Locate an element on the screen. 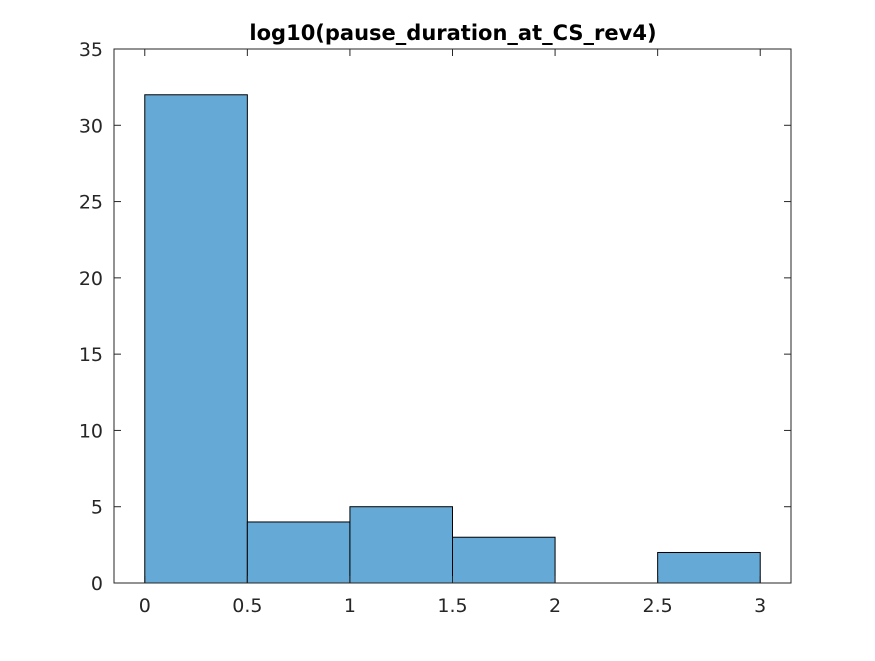 This screenshot has width=875, height=661. y-tick-label-1: 5 is located at coordinates (97, 508).